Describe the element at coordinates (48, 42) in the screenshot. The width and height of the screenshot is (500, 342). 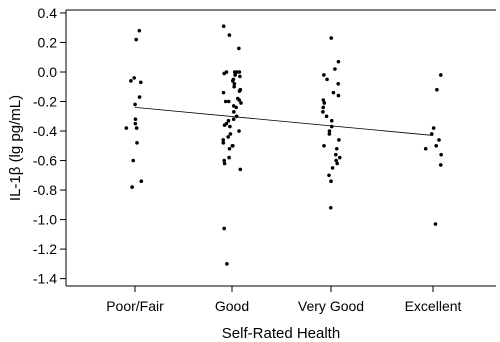
I see `y-tick-label: 0.2` at that location.